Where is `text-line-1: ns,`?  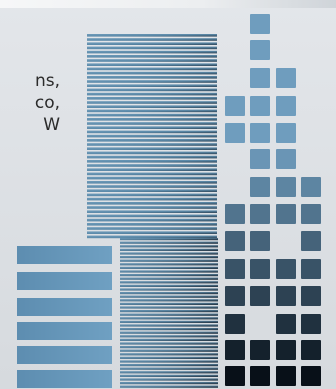
text-line-1: ns, is located at coordinates (47, 81).